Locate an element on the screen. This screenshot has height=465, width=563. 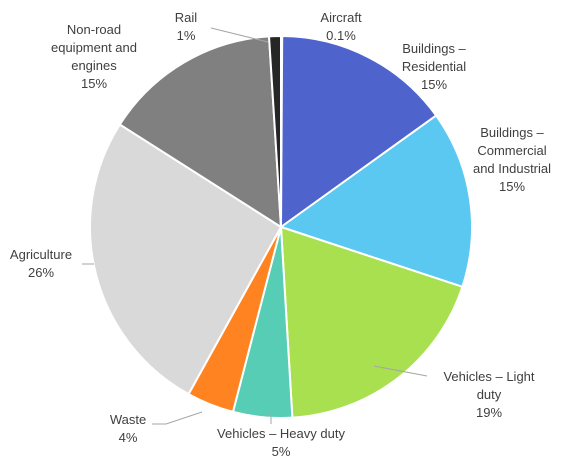
slice-label-7-line-2: engines is located at coordinates (94, 65).